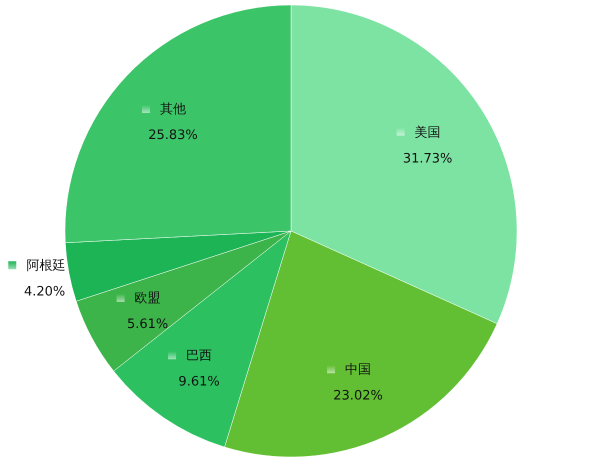 Image resolution: width=595 pixels, height=462 pixels. What do you see at coordinates (173, 135) in the screenshot?
I see `data-label: 25.83%` at bounding box center [173, 135].